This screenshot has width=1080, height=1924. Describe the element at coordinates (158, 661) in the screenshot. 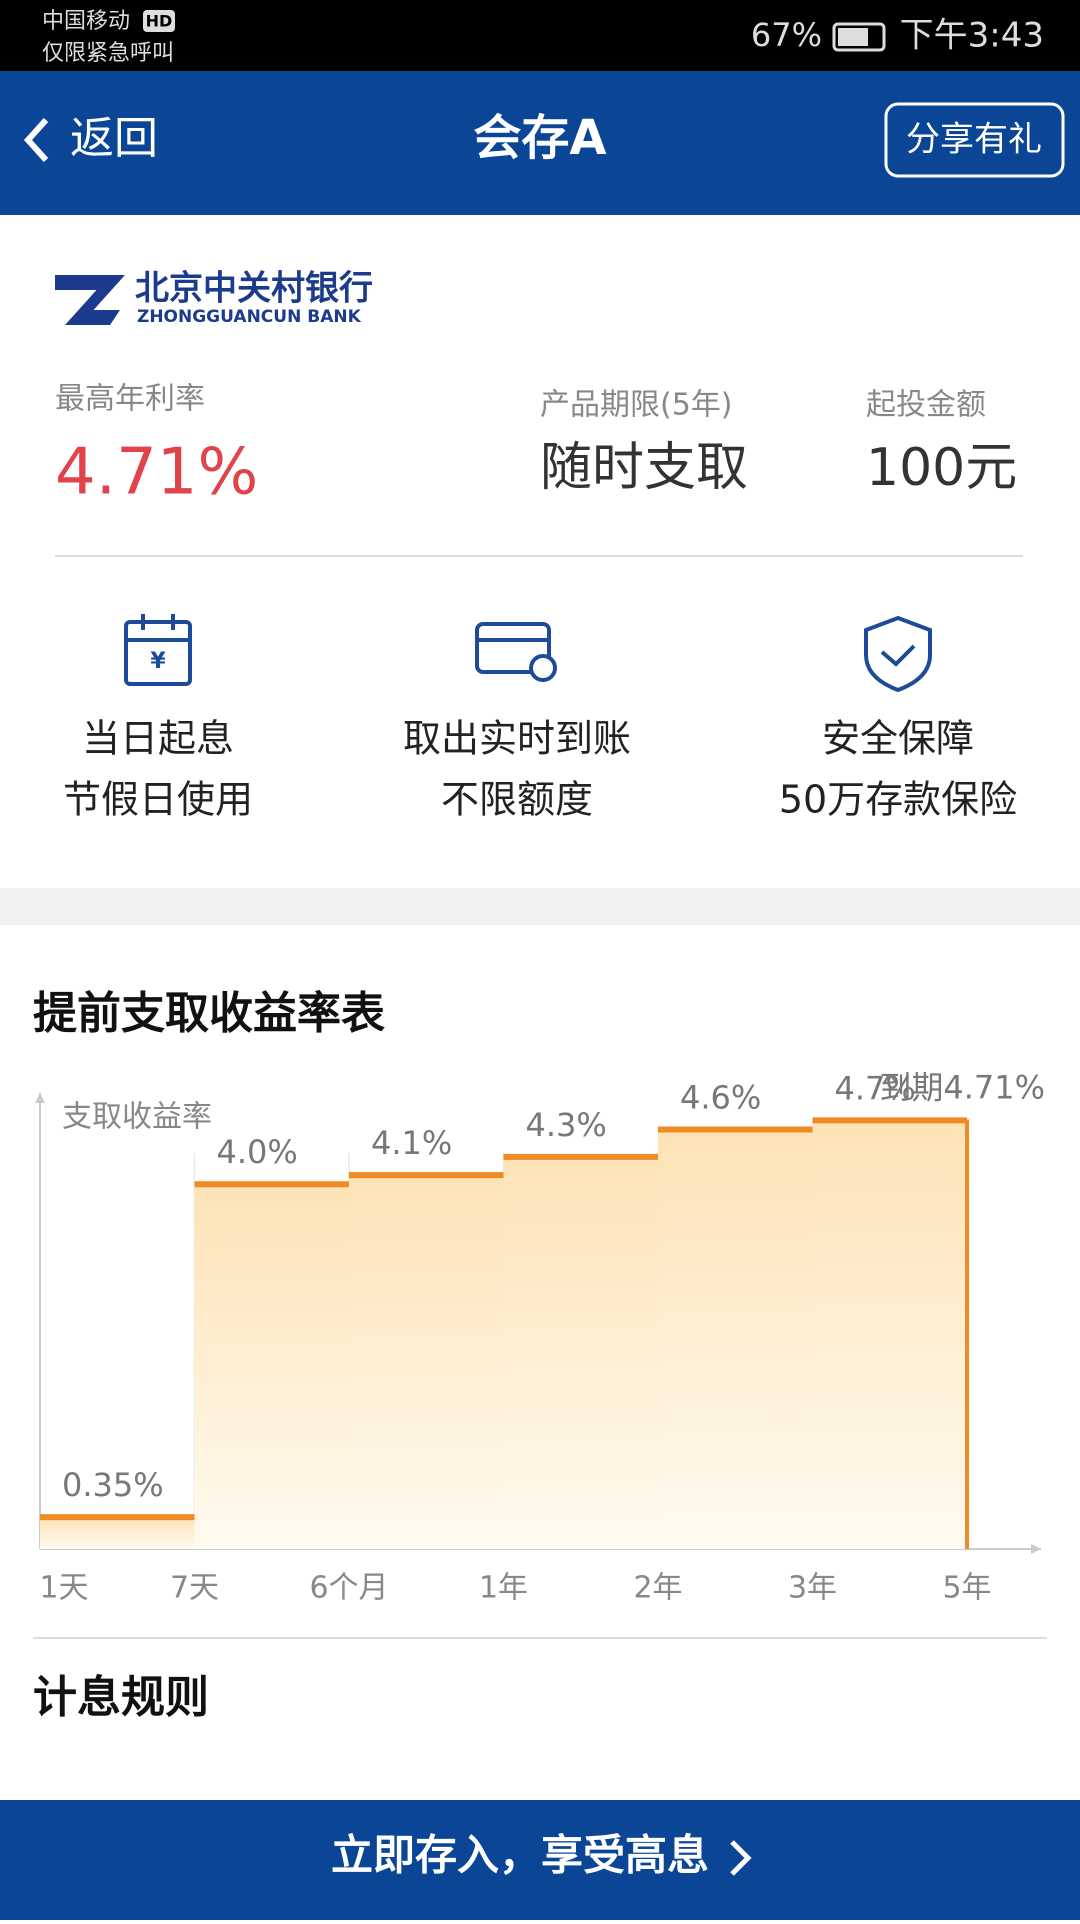

I see `yen-icon: ¥` at that location.